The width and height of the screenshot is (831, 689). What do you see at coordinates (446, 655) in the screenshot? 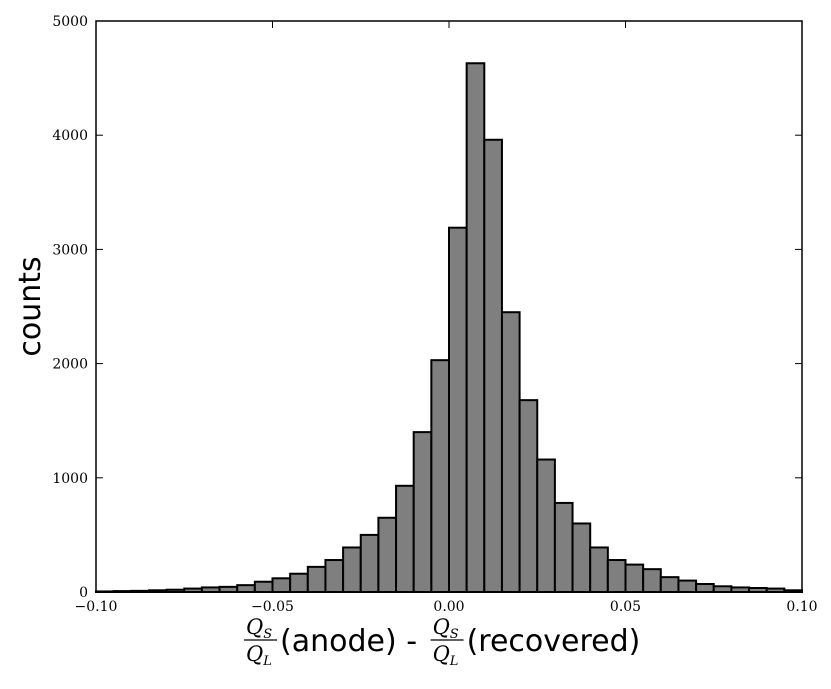
I see `right-fraction-denominator: QL` at bounding box center [446, 655].